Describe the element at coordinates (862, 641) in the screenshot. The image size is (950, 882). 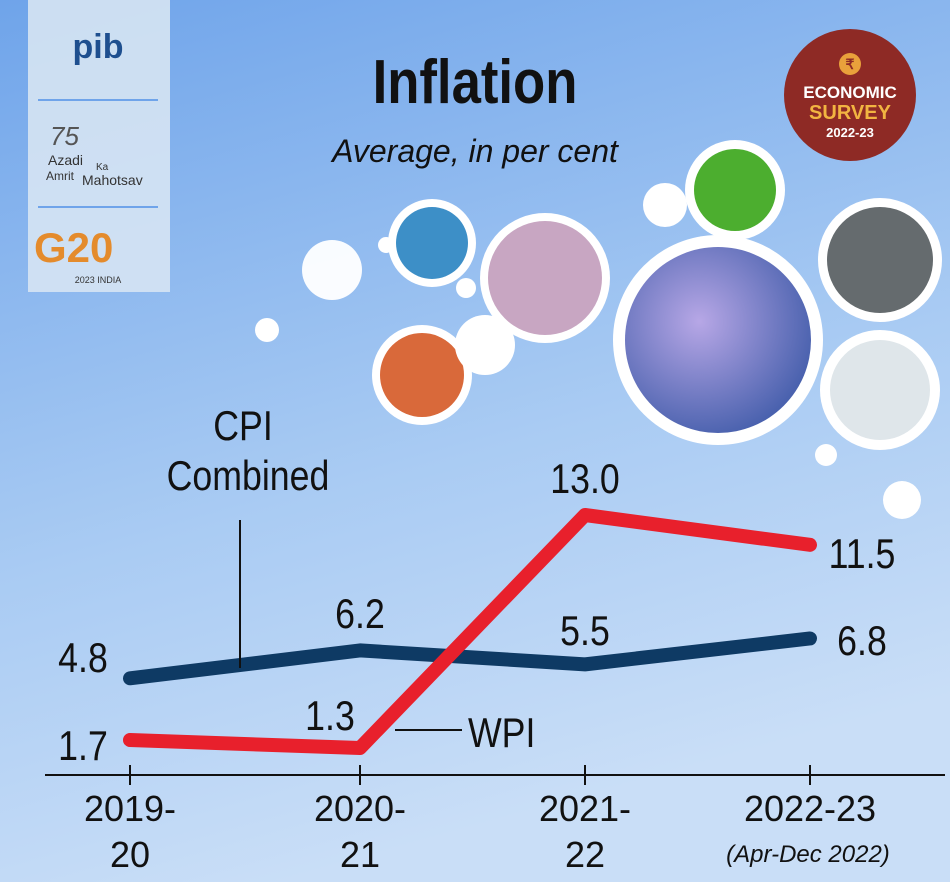
I see `data-label: 6.8` at that location.